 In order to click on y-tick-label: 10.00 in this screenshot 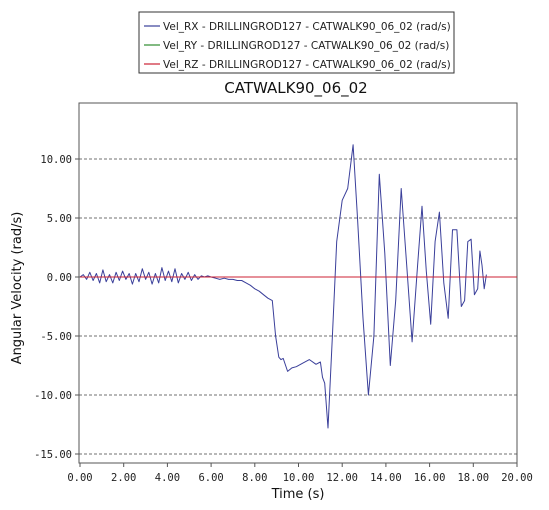, I will do `click(56, 160)`.